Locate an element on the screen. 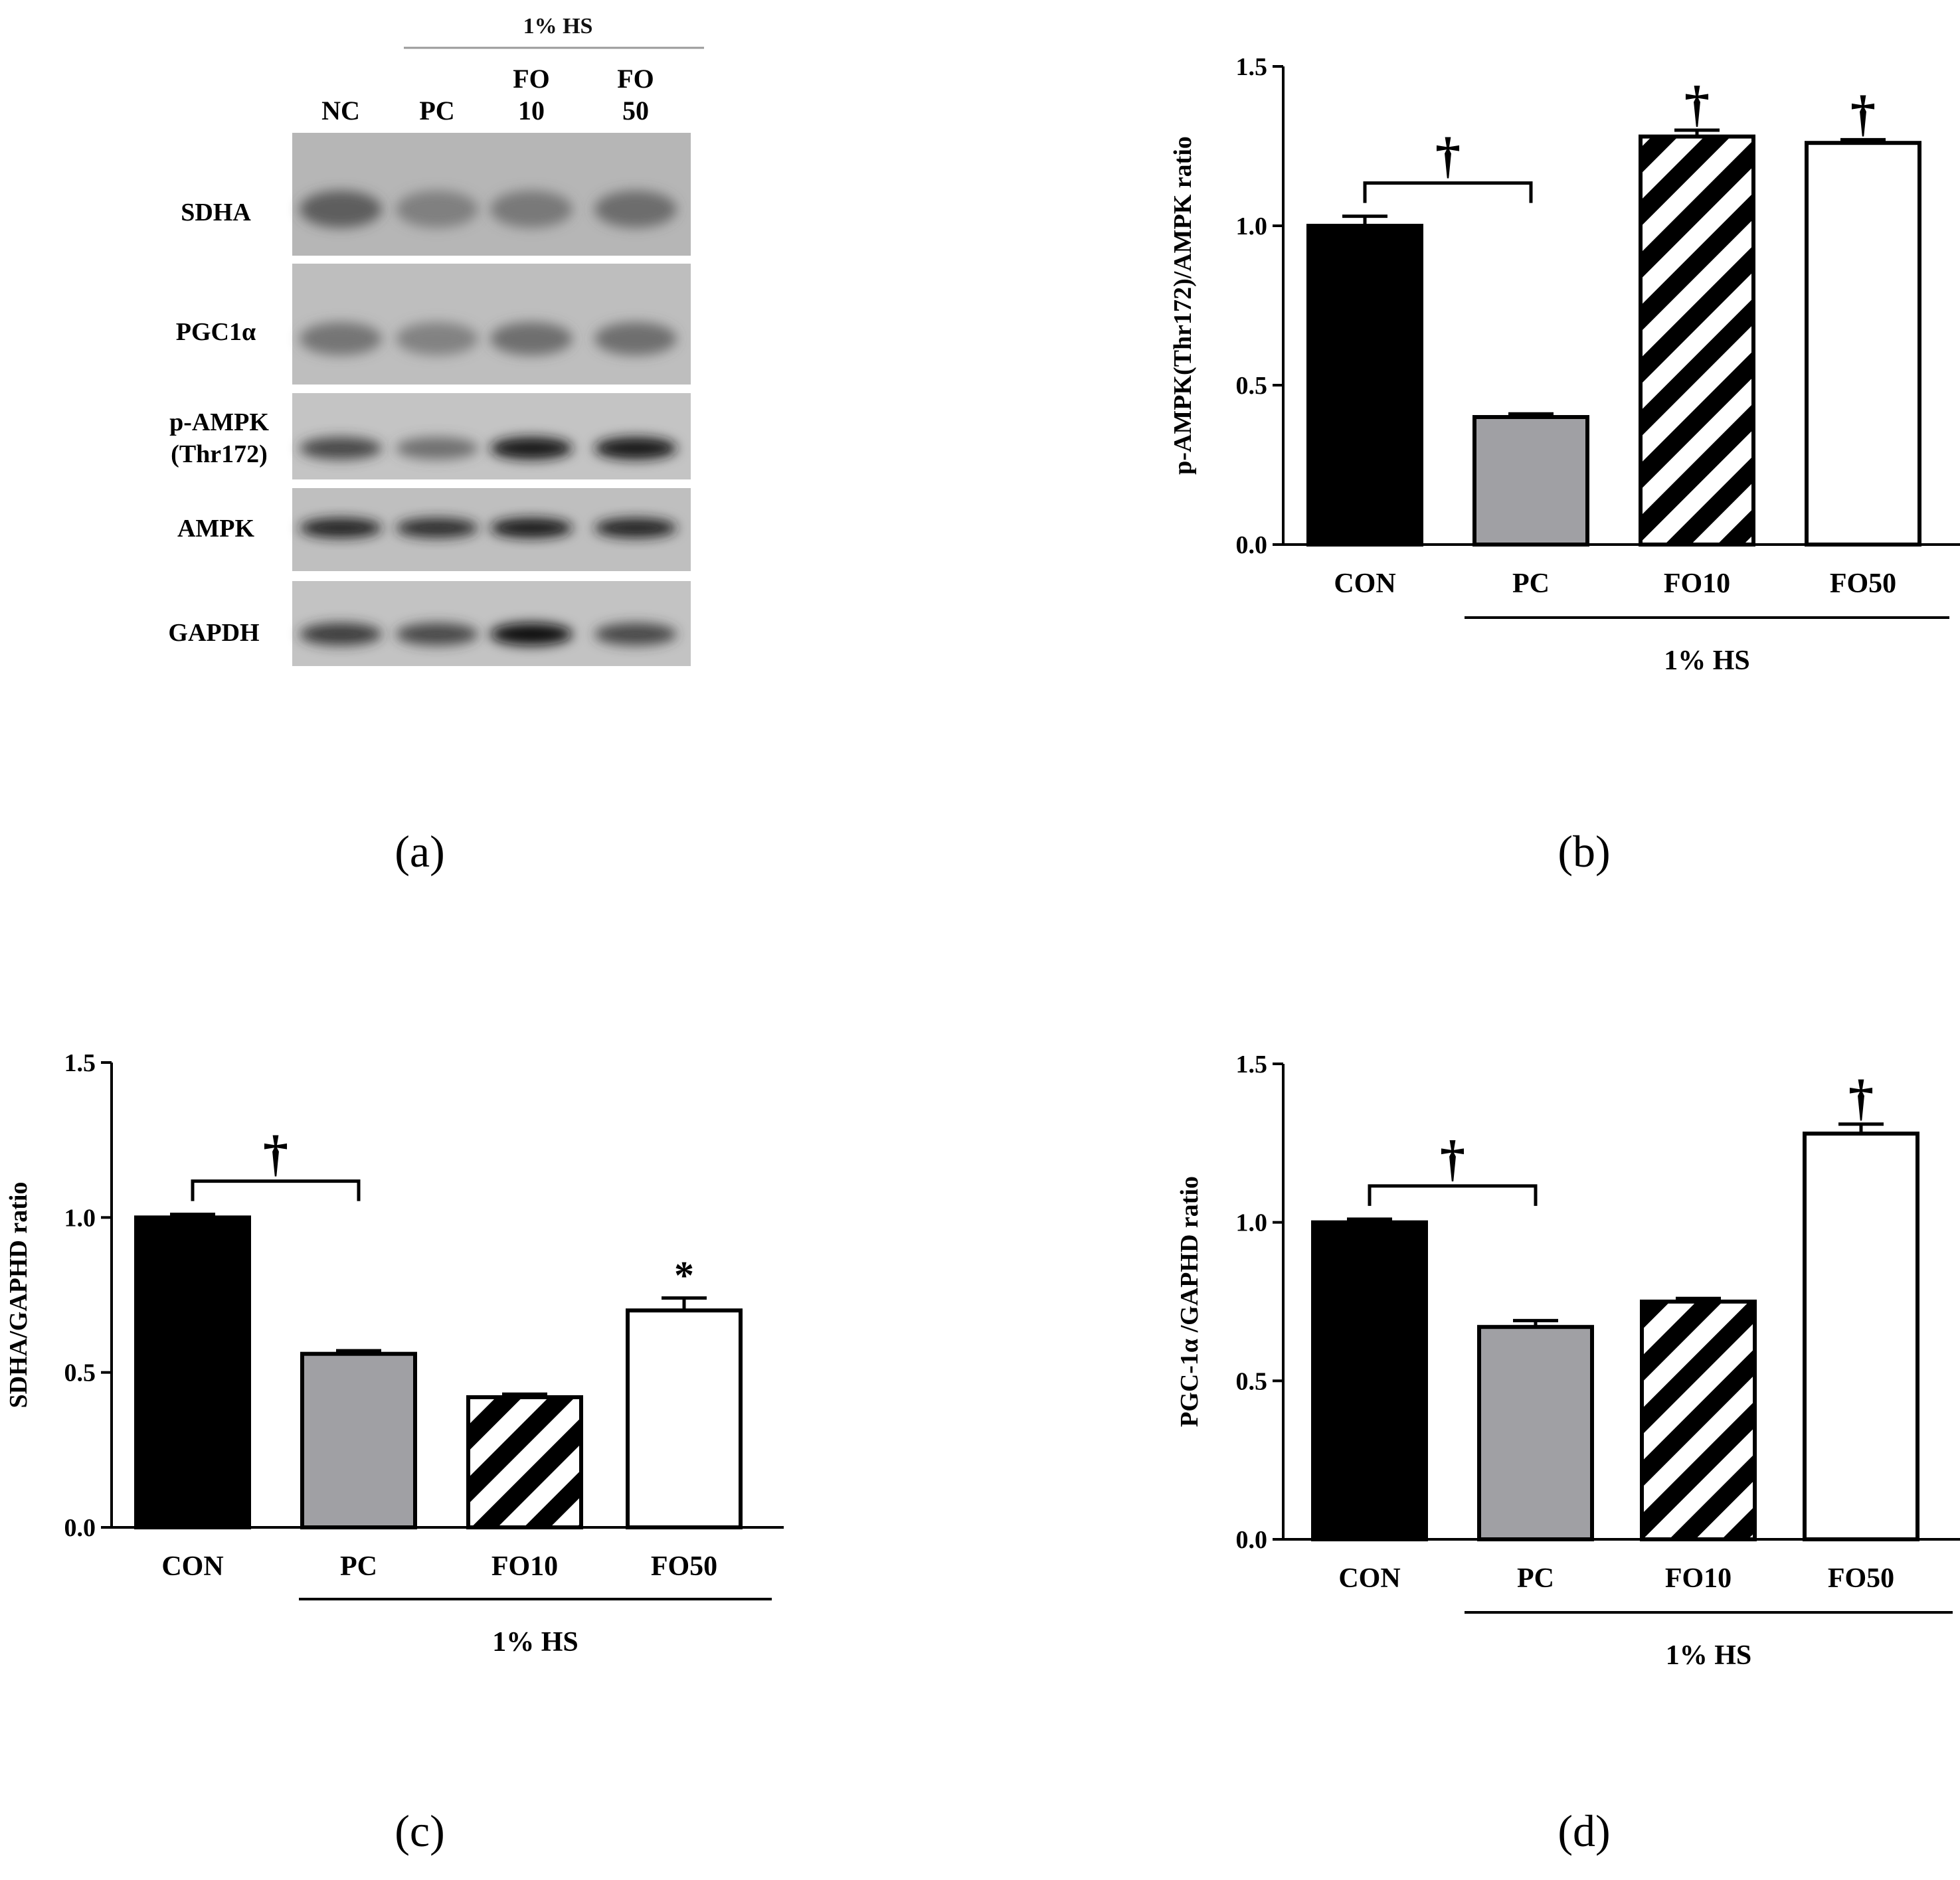 The height and width of the screenshot is (1880, 1960). lane-label-fo10-line1: FO is located at coordinates (531, 79).